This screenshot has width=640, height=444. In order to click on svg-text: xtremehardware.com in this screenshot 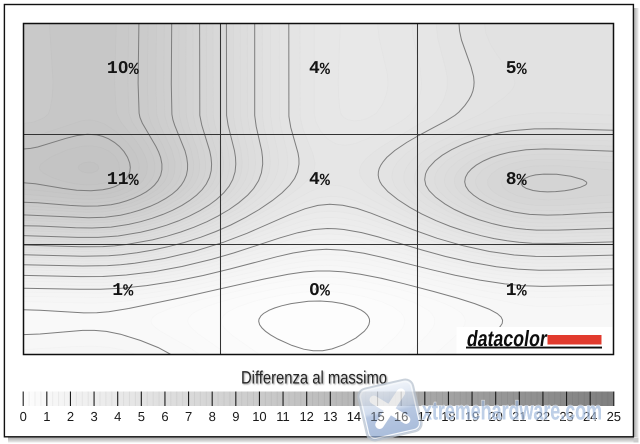, I will do `click(512, 411)`.